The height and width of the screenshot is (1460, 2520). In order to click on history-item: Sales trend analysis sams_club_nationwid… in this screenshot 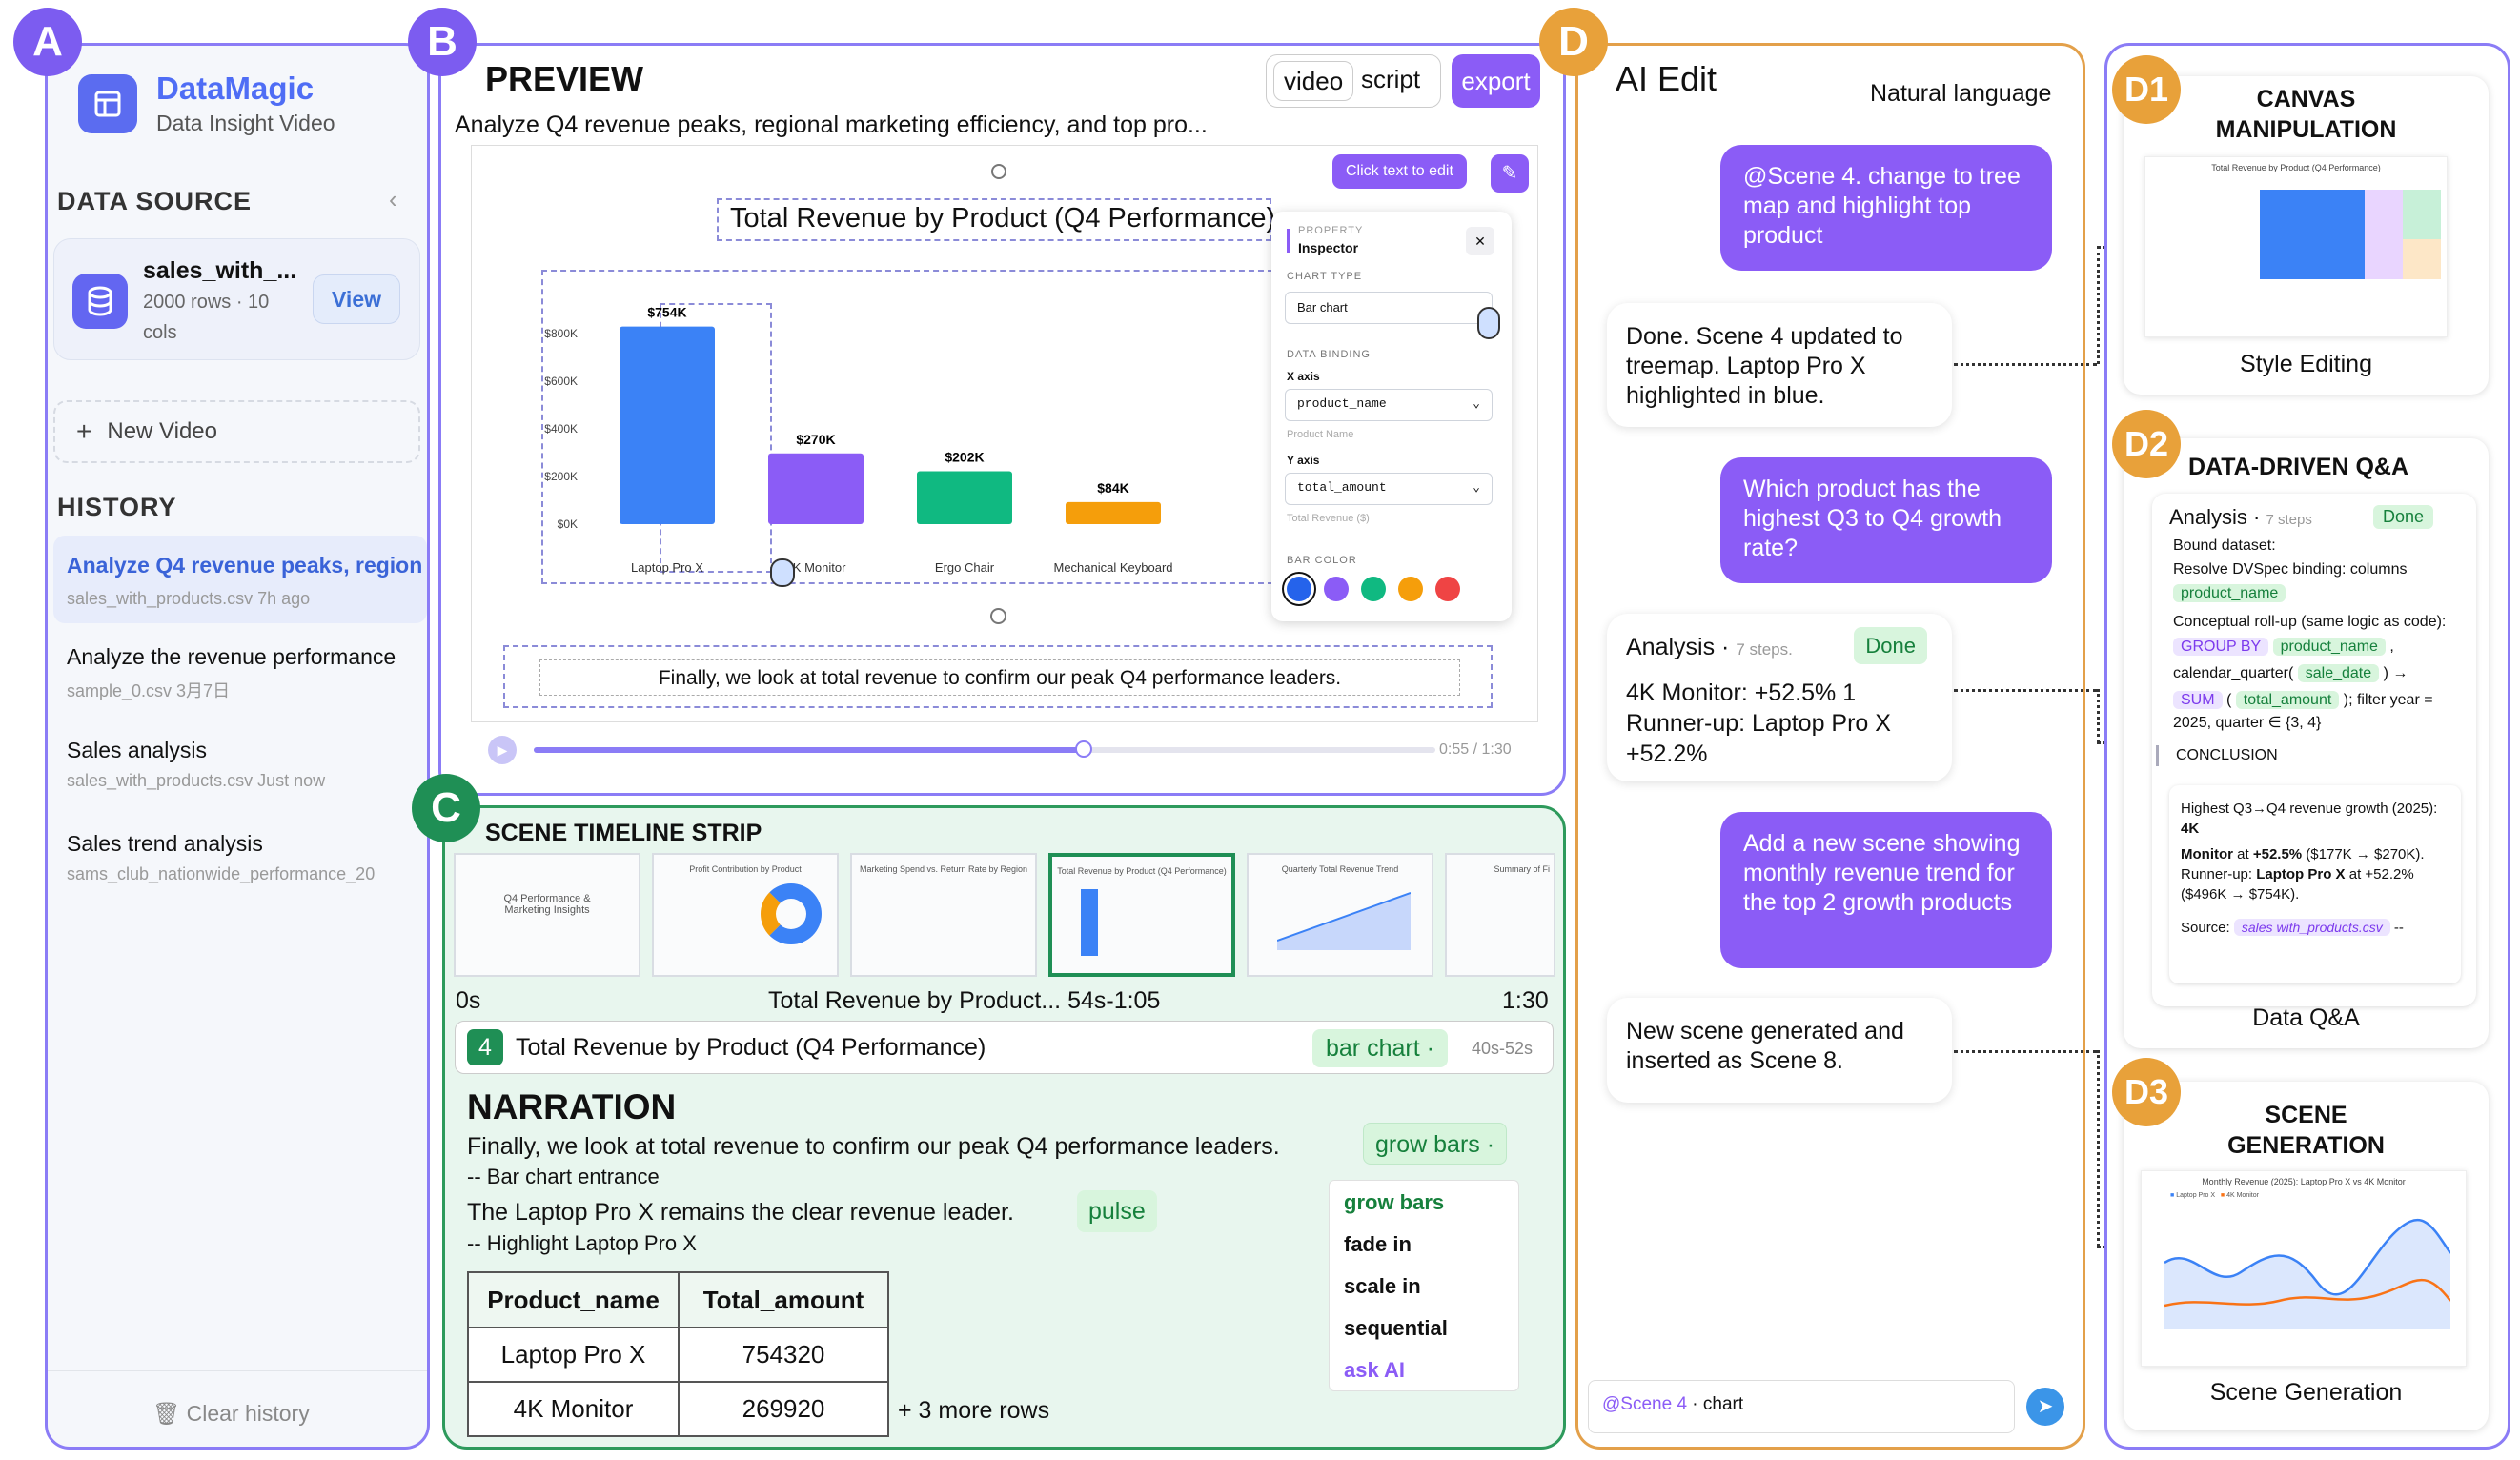, I will do `click(240, 861)`.